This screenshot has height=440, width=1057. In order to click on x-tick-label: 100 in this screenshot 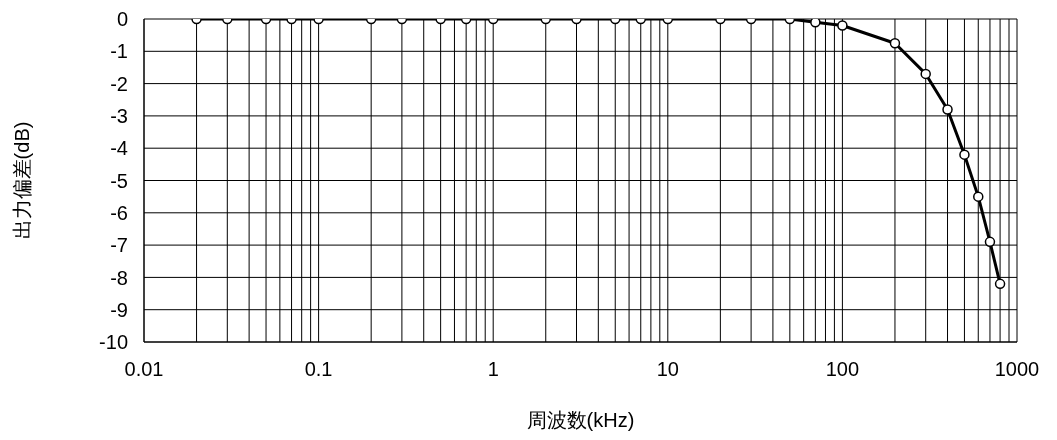, I will do `click(842, 369)`.